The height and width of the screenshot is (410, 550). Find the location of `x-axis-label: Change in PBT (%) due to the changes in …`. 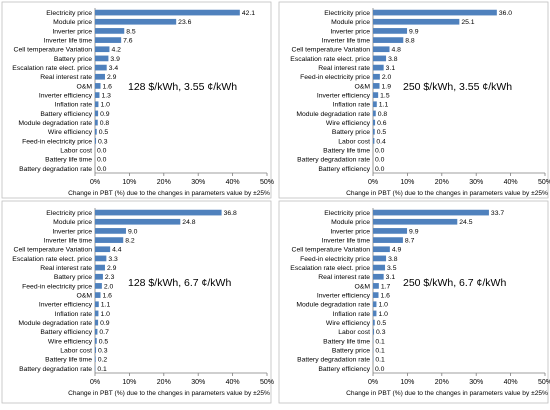

x-axis-label: Change in PBT (%) due to the changes in … is located at coordinates (447, 393).